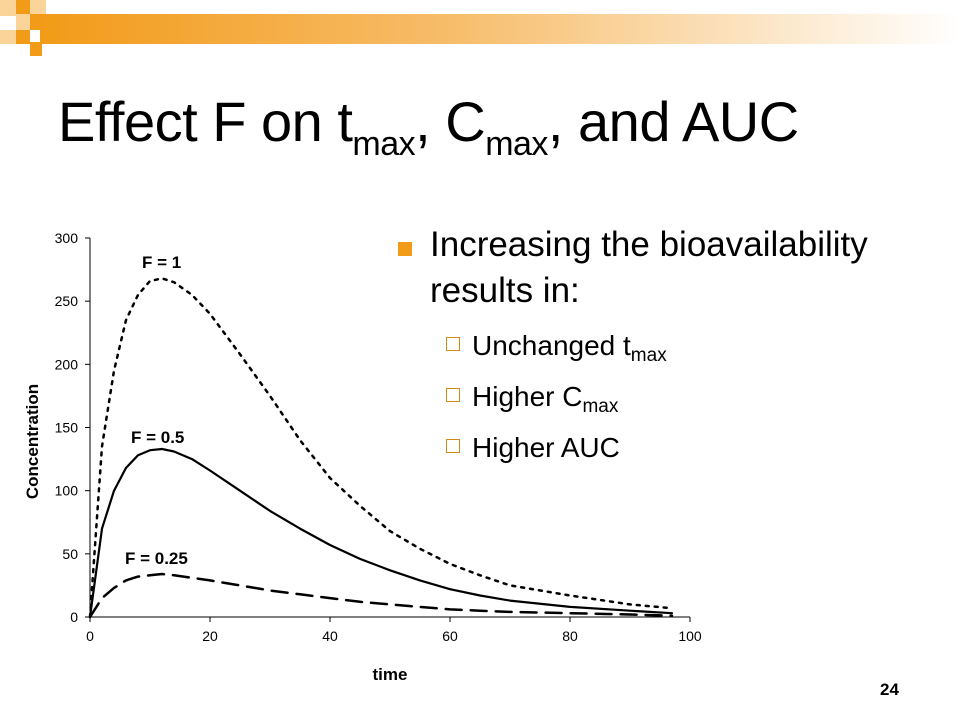 This screenshot has height=720, width=960. I want to click on y-tick-label: 150, so click(67, 428).